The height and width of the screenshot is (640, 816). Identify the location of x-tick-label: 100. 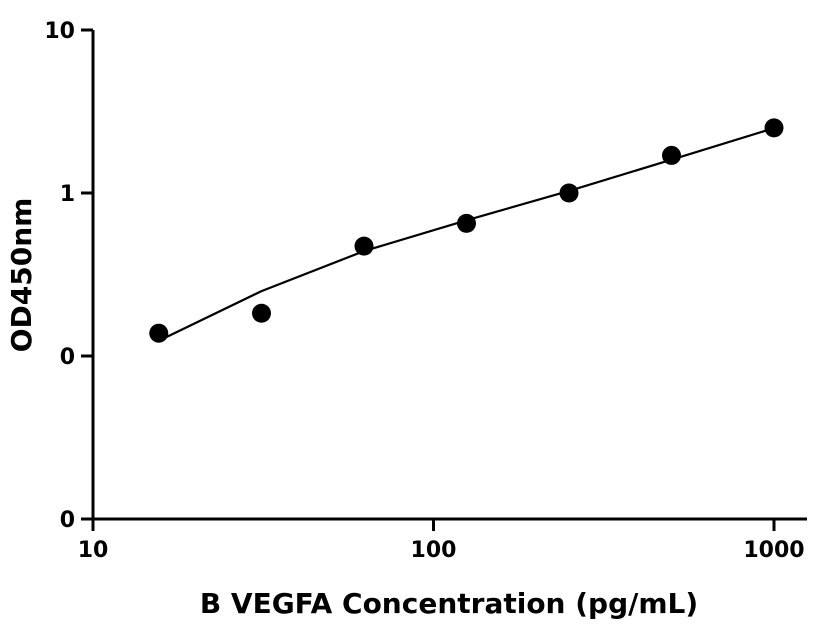
(434, 550).